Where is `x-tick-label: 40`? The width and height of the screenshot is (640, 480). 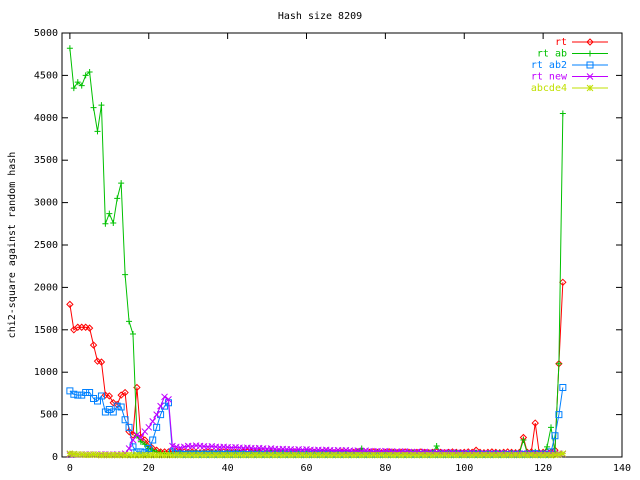
x-tick-label: 40 is located at coordinates (228, 468).